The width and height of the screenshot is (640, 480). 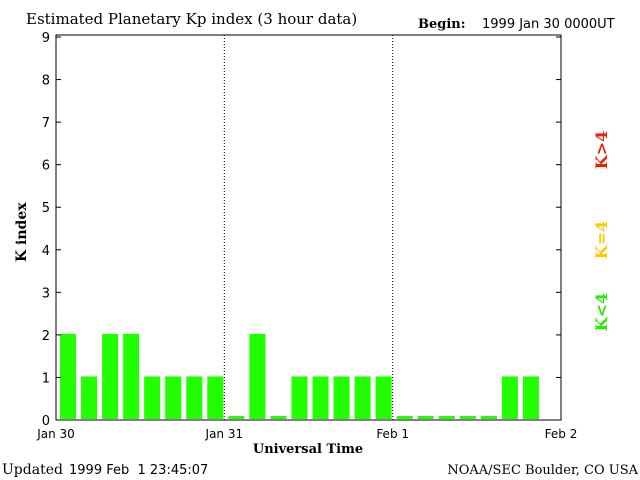 What do you see at coordinates (601, 240) in the screenshot?
I see `legend-item: K=4` at bounding box center [601, 240].